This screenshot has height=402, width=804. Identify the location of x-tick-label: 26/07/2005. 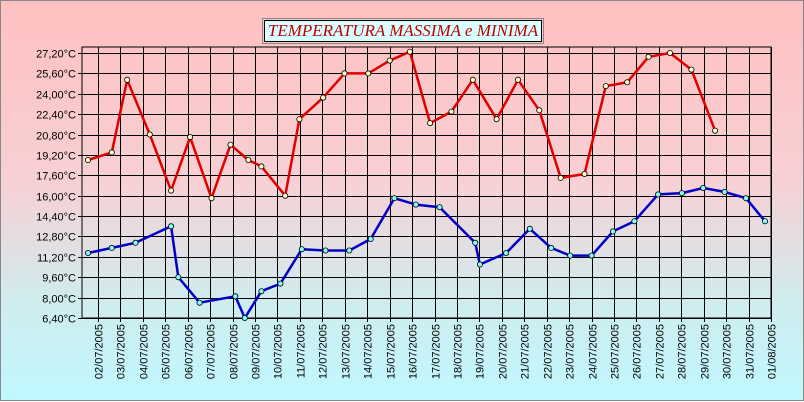
(638, 351).